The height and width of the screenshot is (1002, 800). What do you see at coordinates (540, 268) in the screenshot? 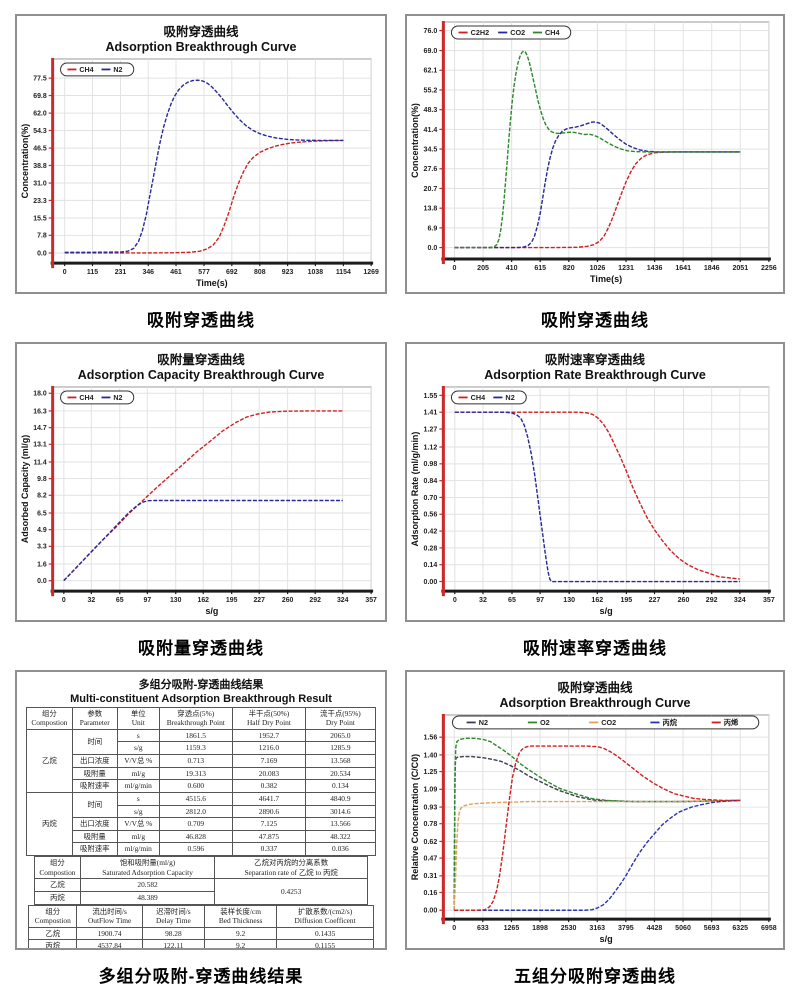
I see `svg-text: 615` at bounding box center [540, 268].